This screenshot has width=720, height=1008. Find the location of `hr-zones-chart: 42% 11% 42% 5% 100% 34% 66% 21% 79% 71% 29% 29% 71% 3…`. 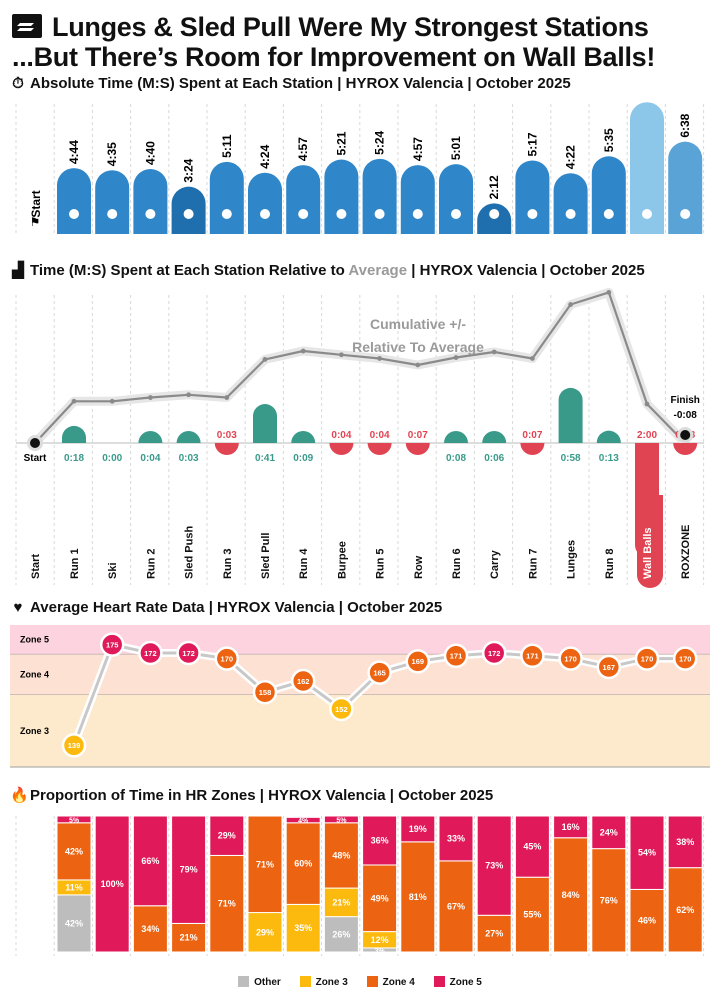

hr-zones-chart: 42% 11% 42% 5% 100% 34% 66% 21% 79% 71% 29% 29% 71% 3… is located at coordinates (360, 885).